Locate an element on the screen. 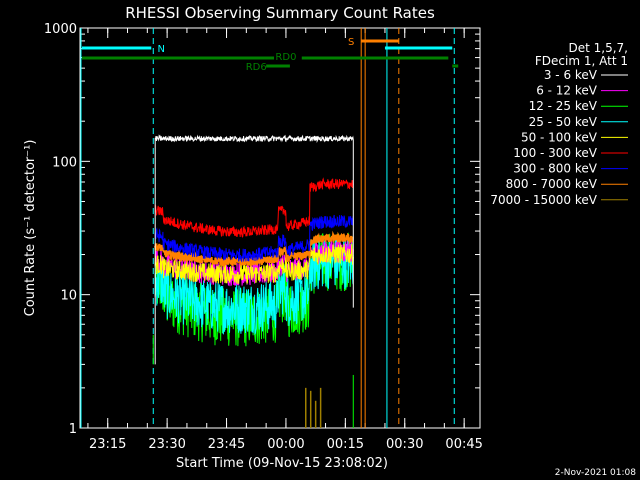  legend-entry-label: 25 - 50 keV is located at coordinates (563, 122).